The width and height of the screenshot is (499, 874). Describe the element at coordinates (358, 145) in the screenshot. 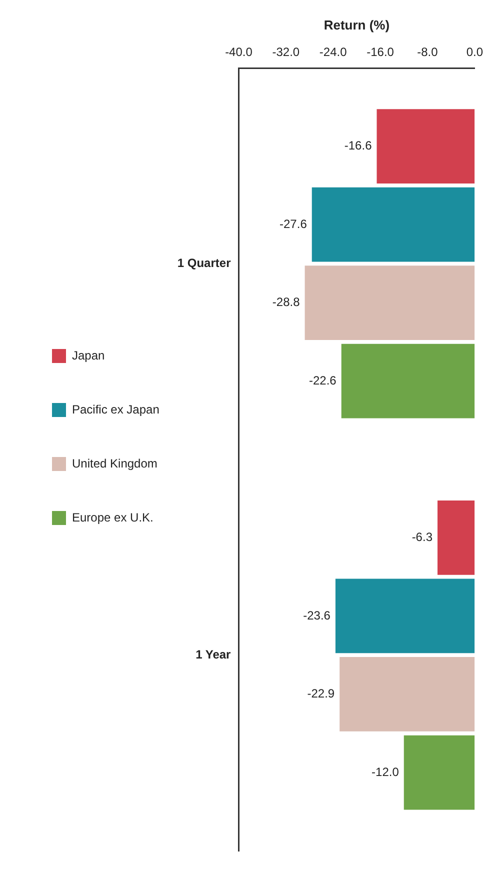

I see `data-label: -16.6` at that location.